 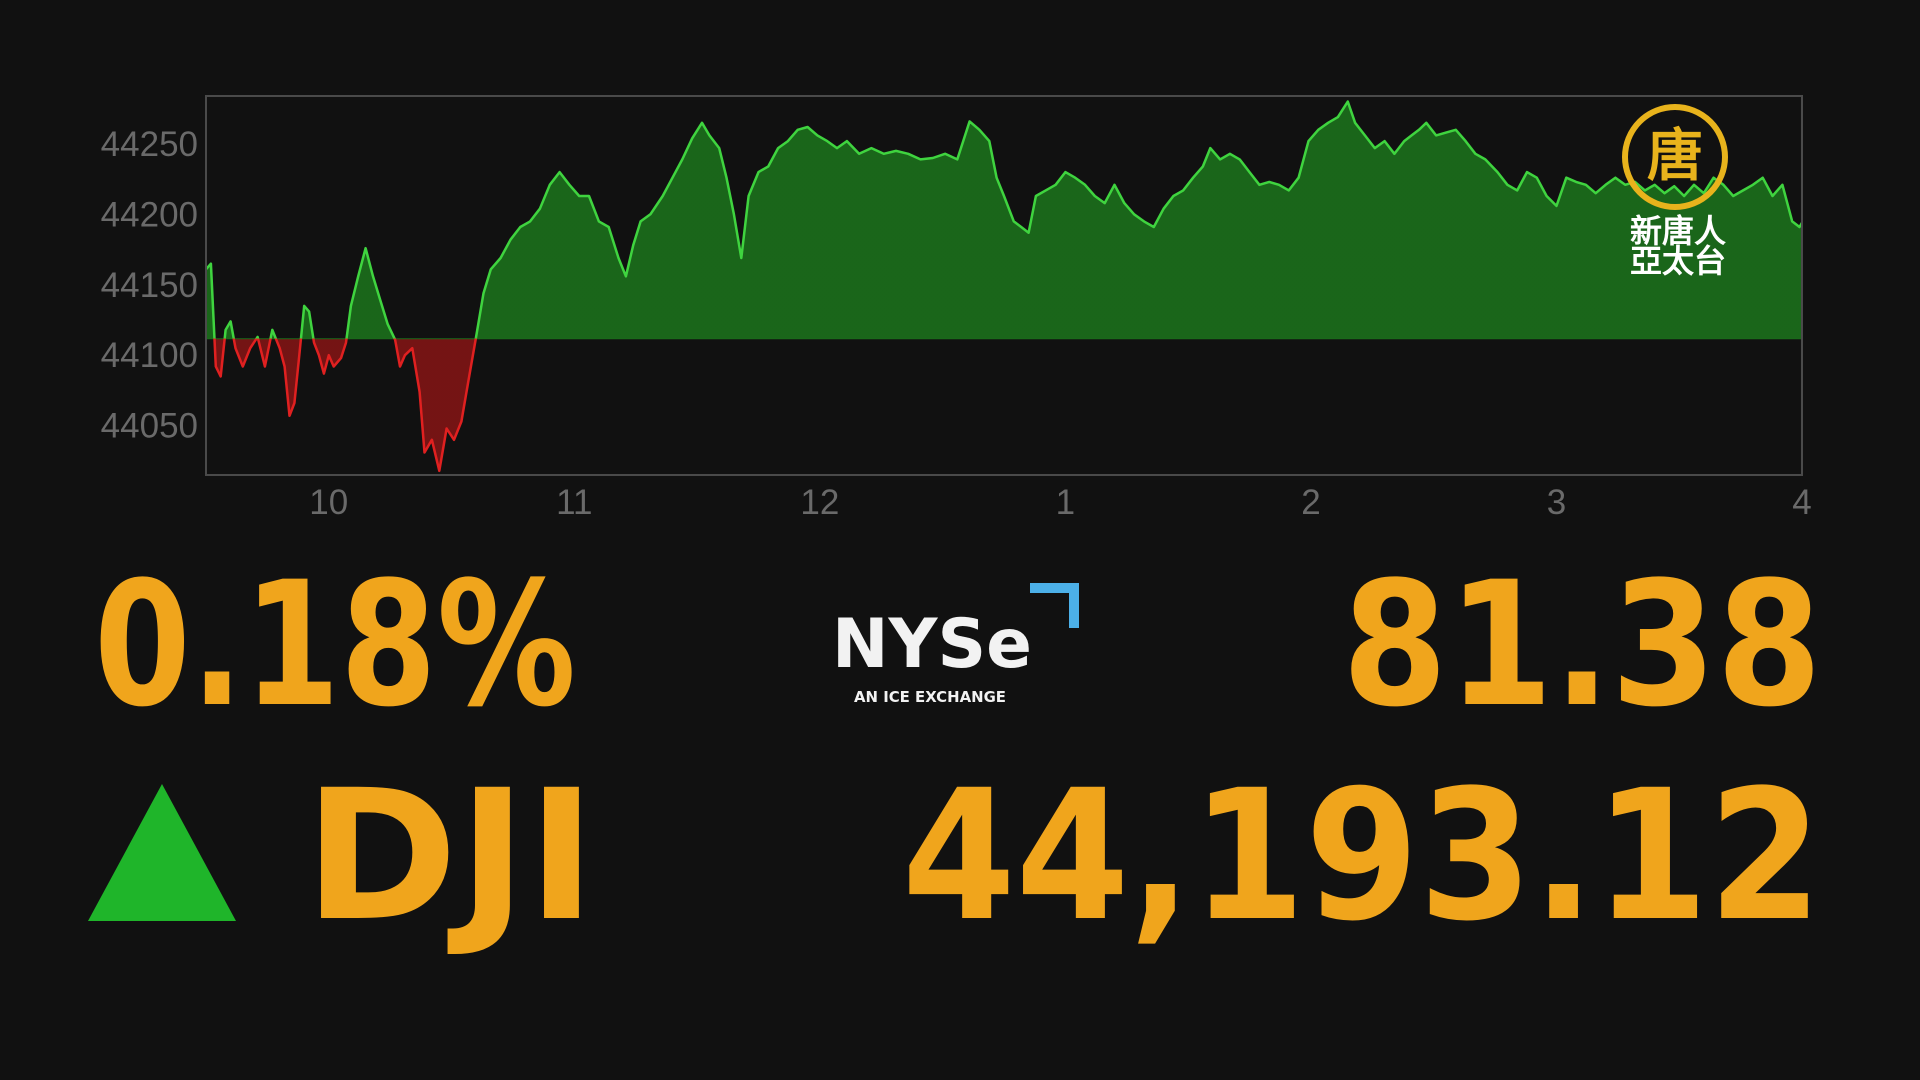 I want to click on y-tick-label: 44100, so click(x=149, y=355).